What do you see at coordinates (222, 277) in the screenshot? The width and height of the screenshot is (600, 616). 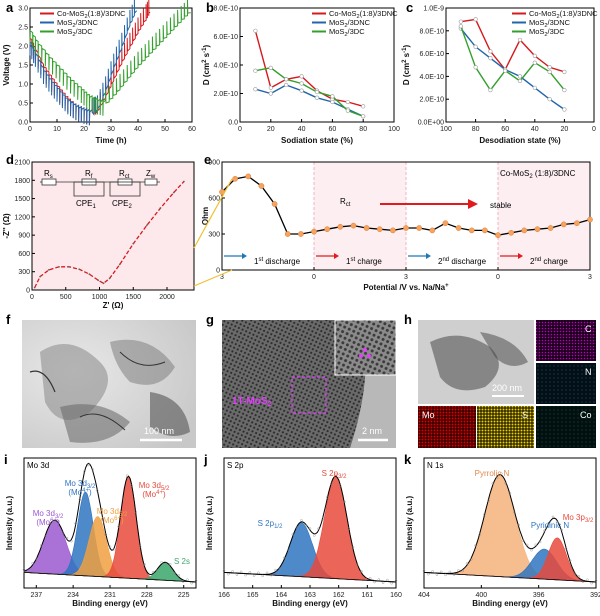 I see `x-tick-label: 3` at bounding box center [222, 277].